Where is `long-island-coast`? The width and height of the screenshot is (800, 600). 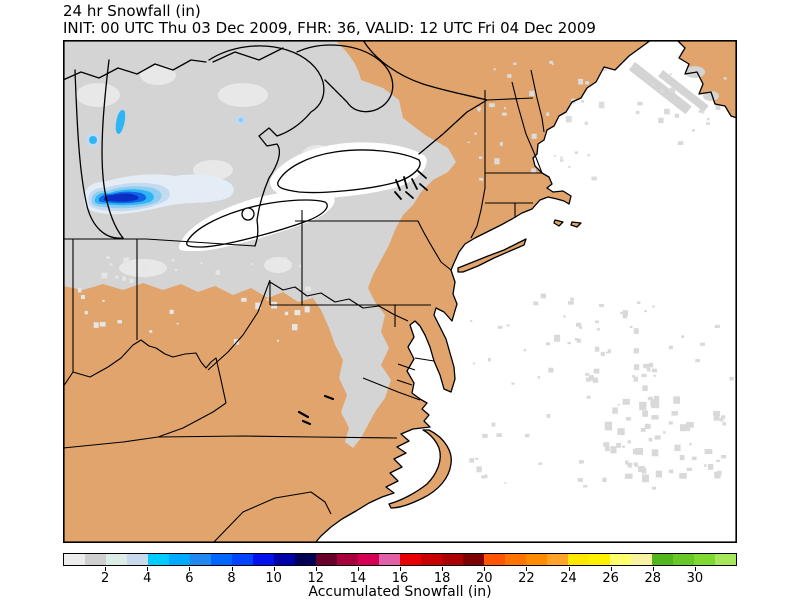
long-island-coast is located at coordinates (492, 255).